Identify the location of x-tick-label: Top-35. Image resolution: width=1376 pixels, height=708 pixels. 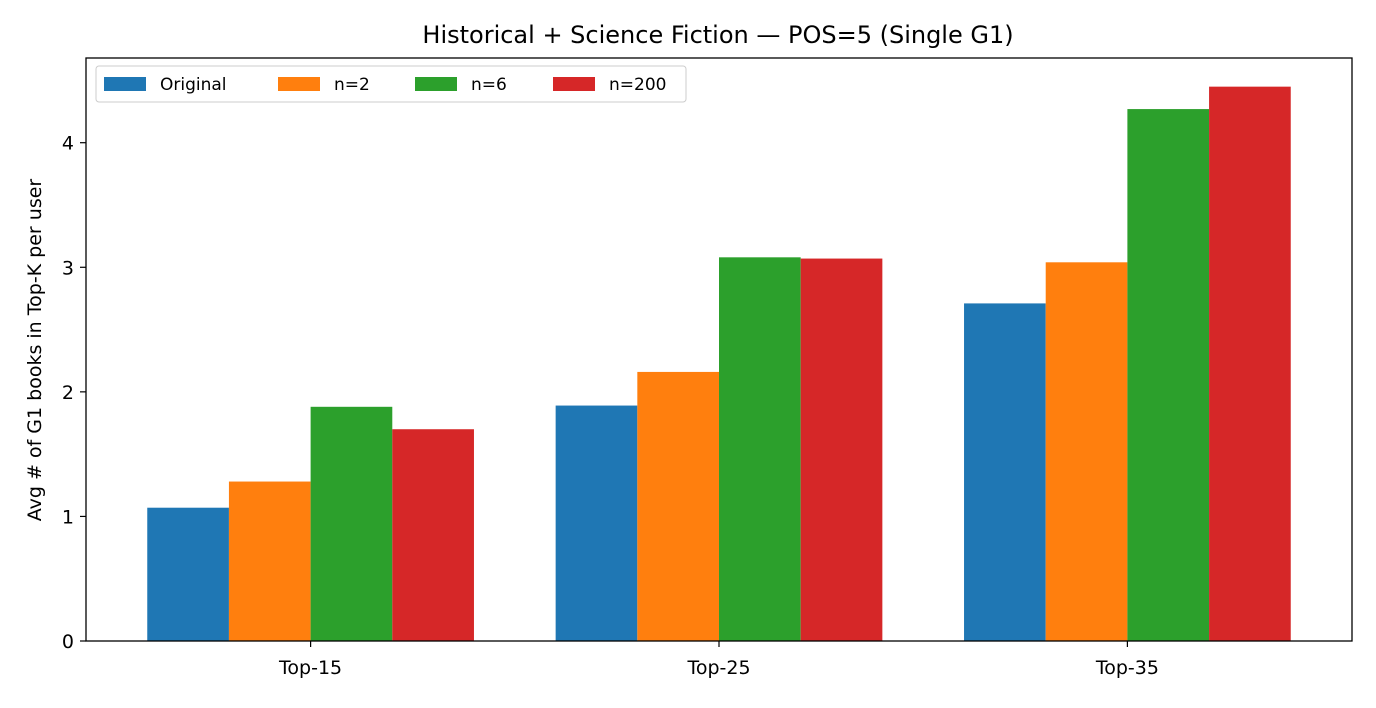
(1127, 668).